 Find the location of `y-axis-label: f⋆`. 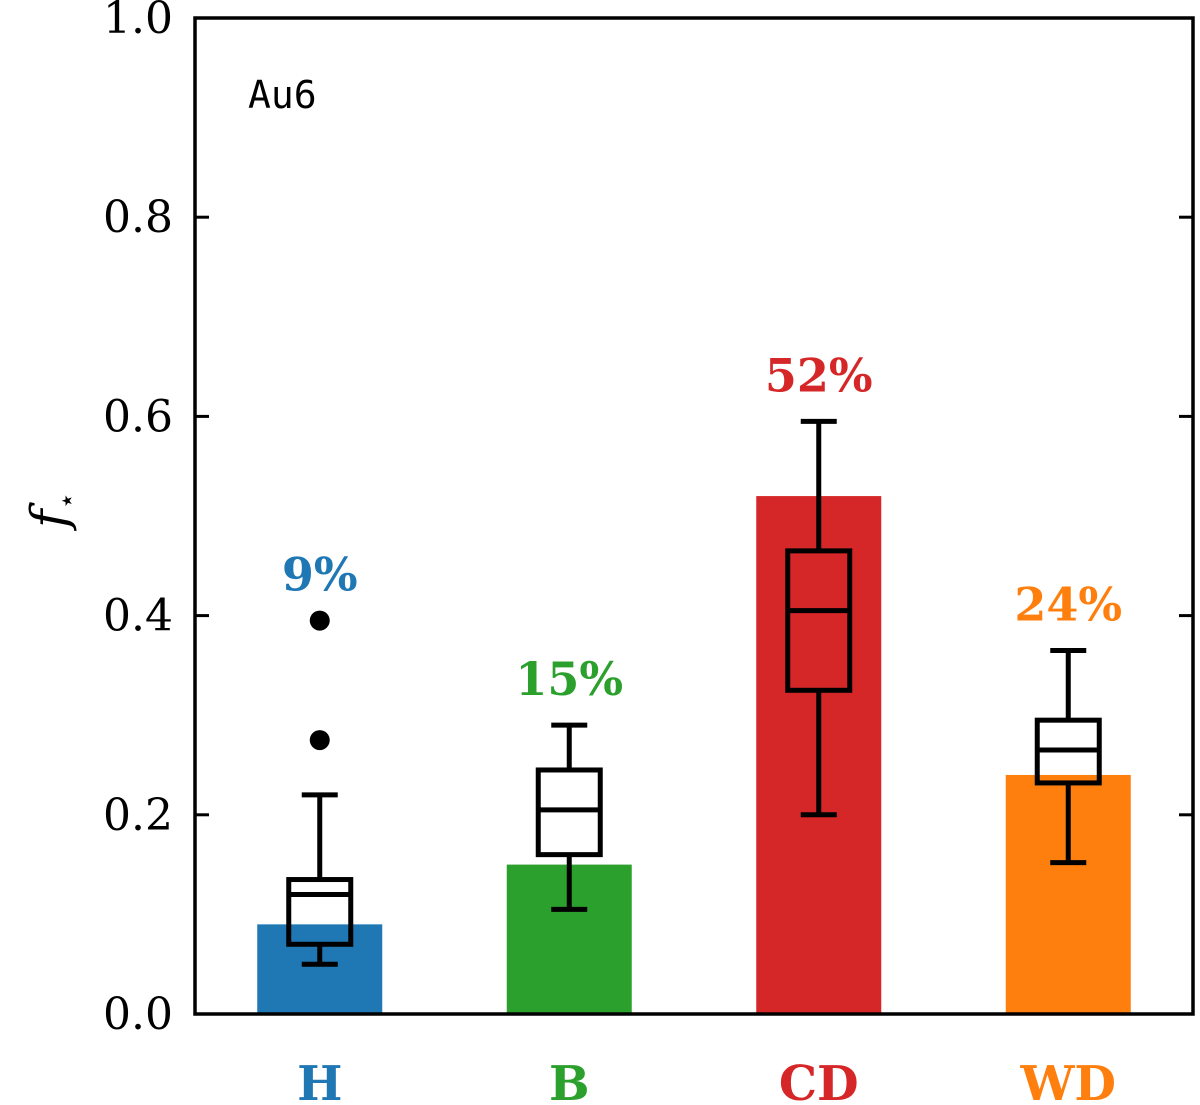

y-axis-label: f⋆ is located at coordinates (51, 512).